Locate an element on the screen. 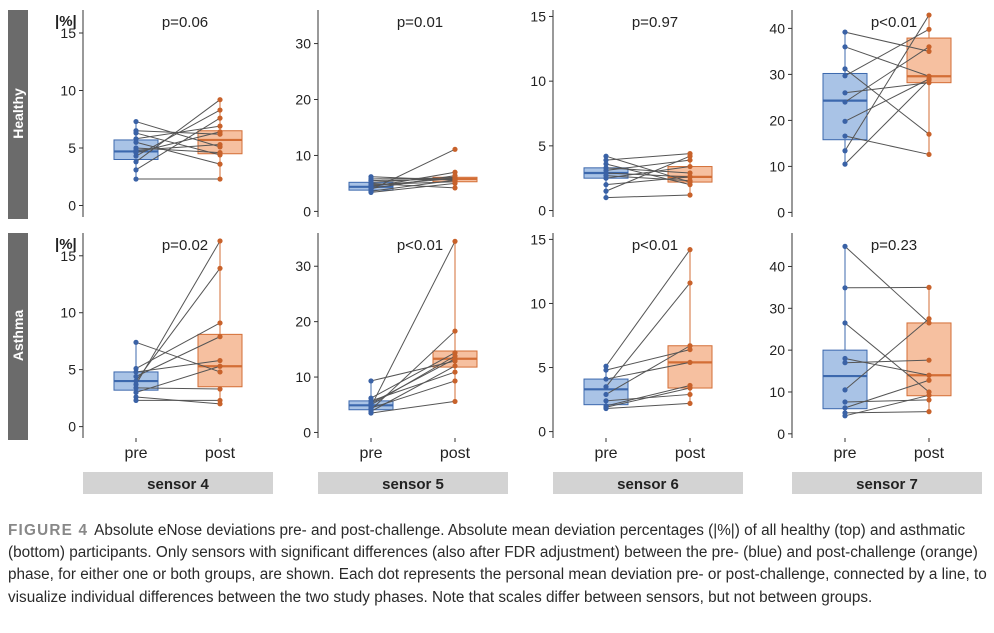  row-strip-healthy is located at coordinates (18, 114).